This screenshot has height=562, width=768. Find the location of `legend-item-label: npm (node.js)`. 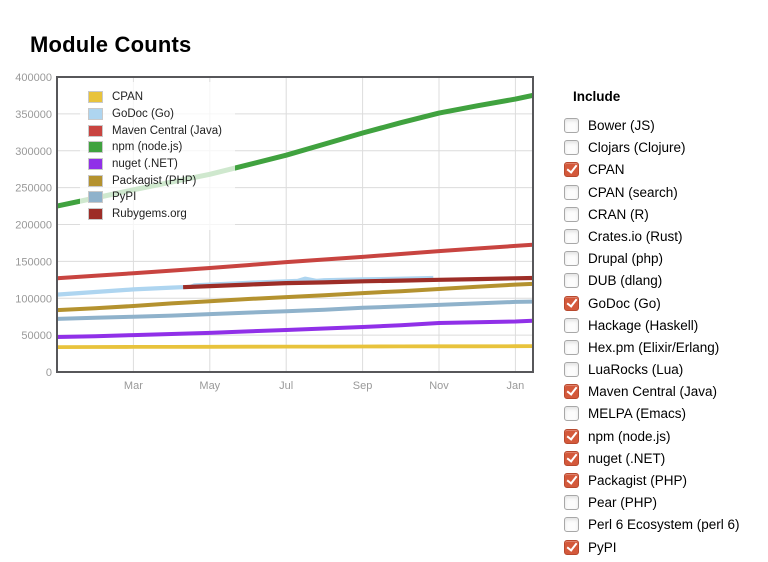

legend-item-label: npm (node.js) is located at coordinates (147, 147).